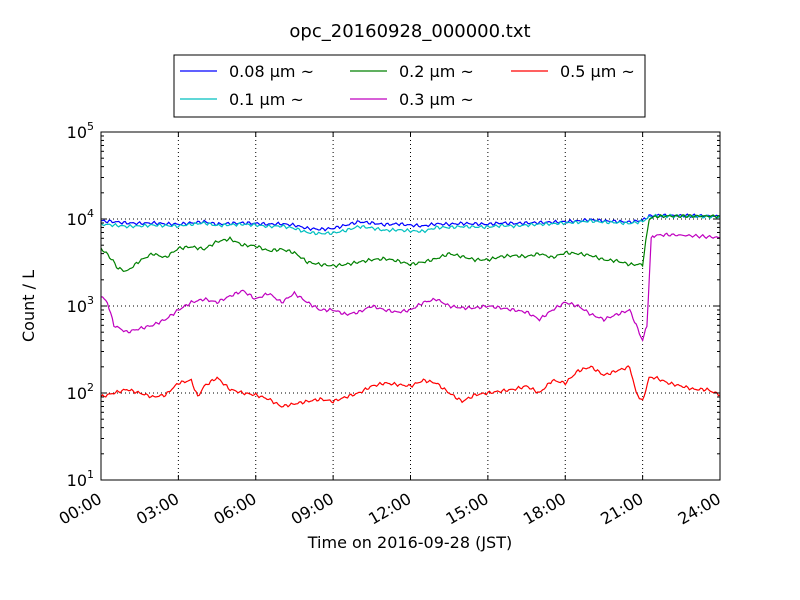  I want to click on y-tick-label: 10⁴, so click(80, 218).